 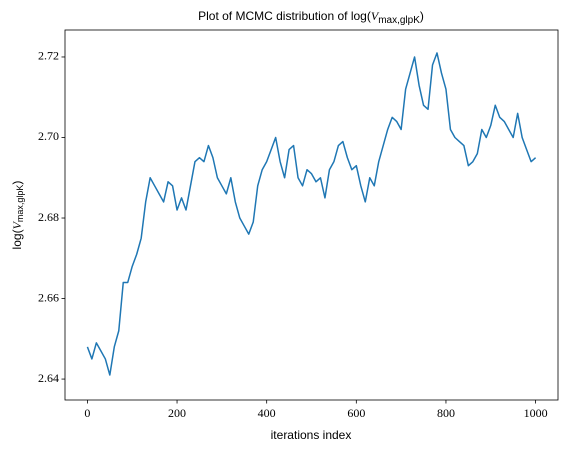 What do you see at coordinates (17, 224) in the screenshot?
I see `y-label-part: V` at bounding box center [17, 224].